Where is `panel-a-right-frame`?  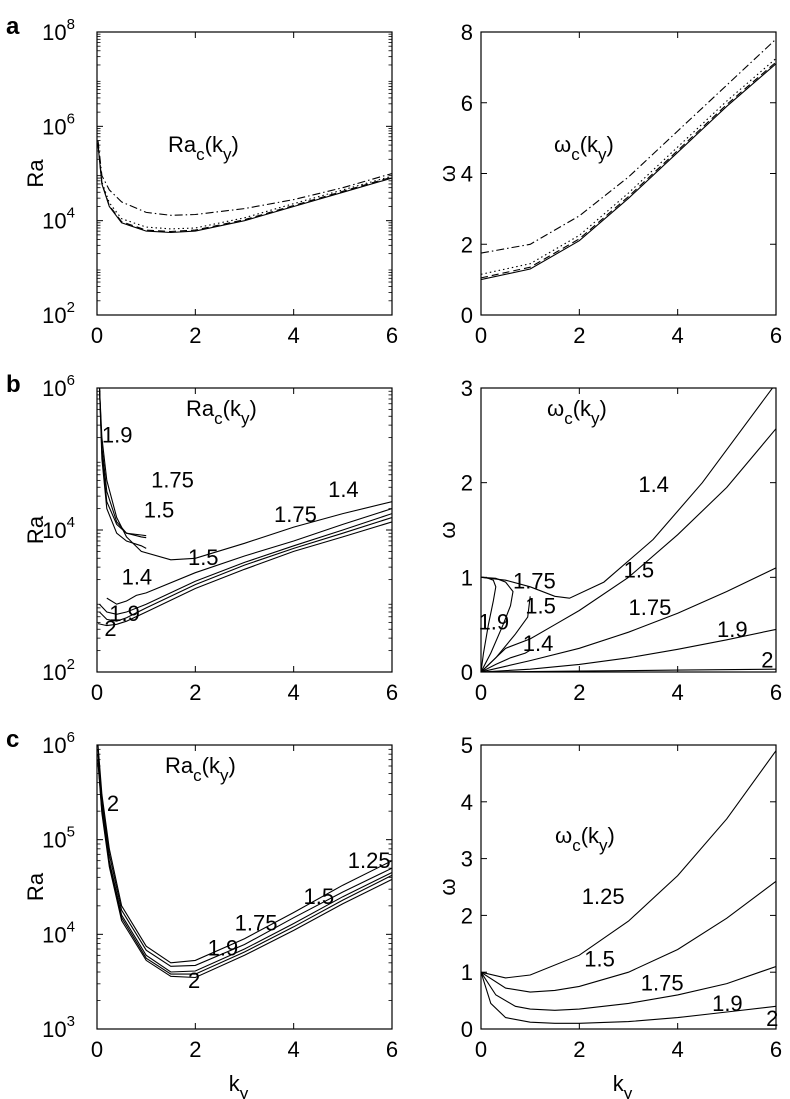
panel-a-right-frame is located at coordinates (628, 173).